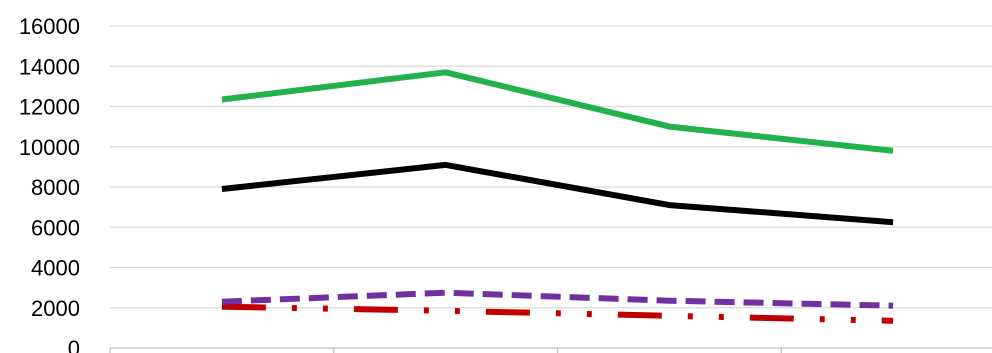  I want to click on y-tick-label: 16000, so click(49, 26).